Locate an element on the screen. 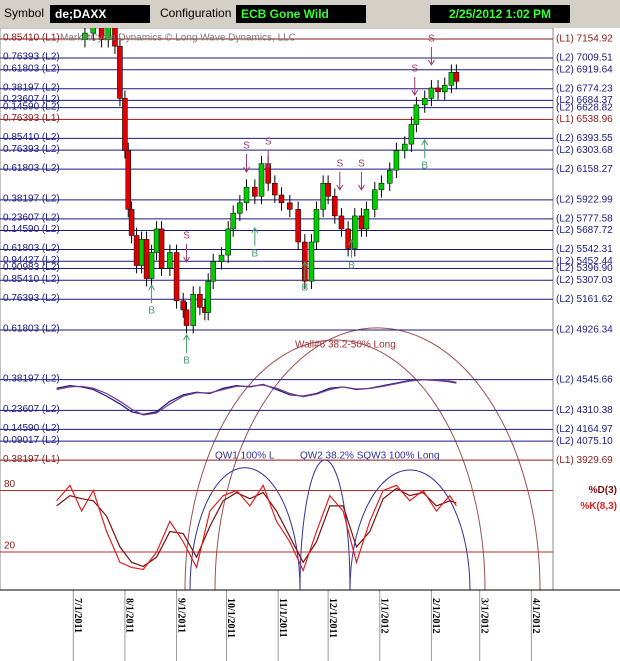  level-price-label: (L2) 5161.62 is located at coordinates (584, 299).